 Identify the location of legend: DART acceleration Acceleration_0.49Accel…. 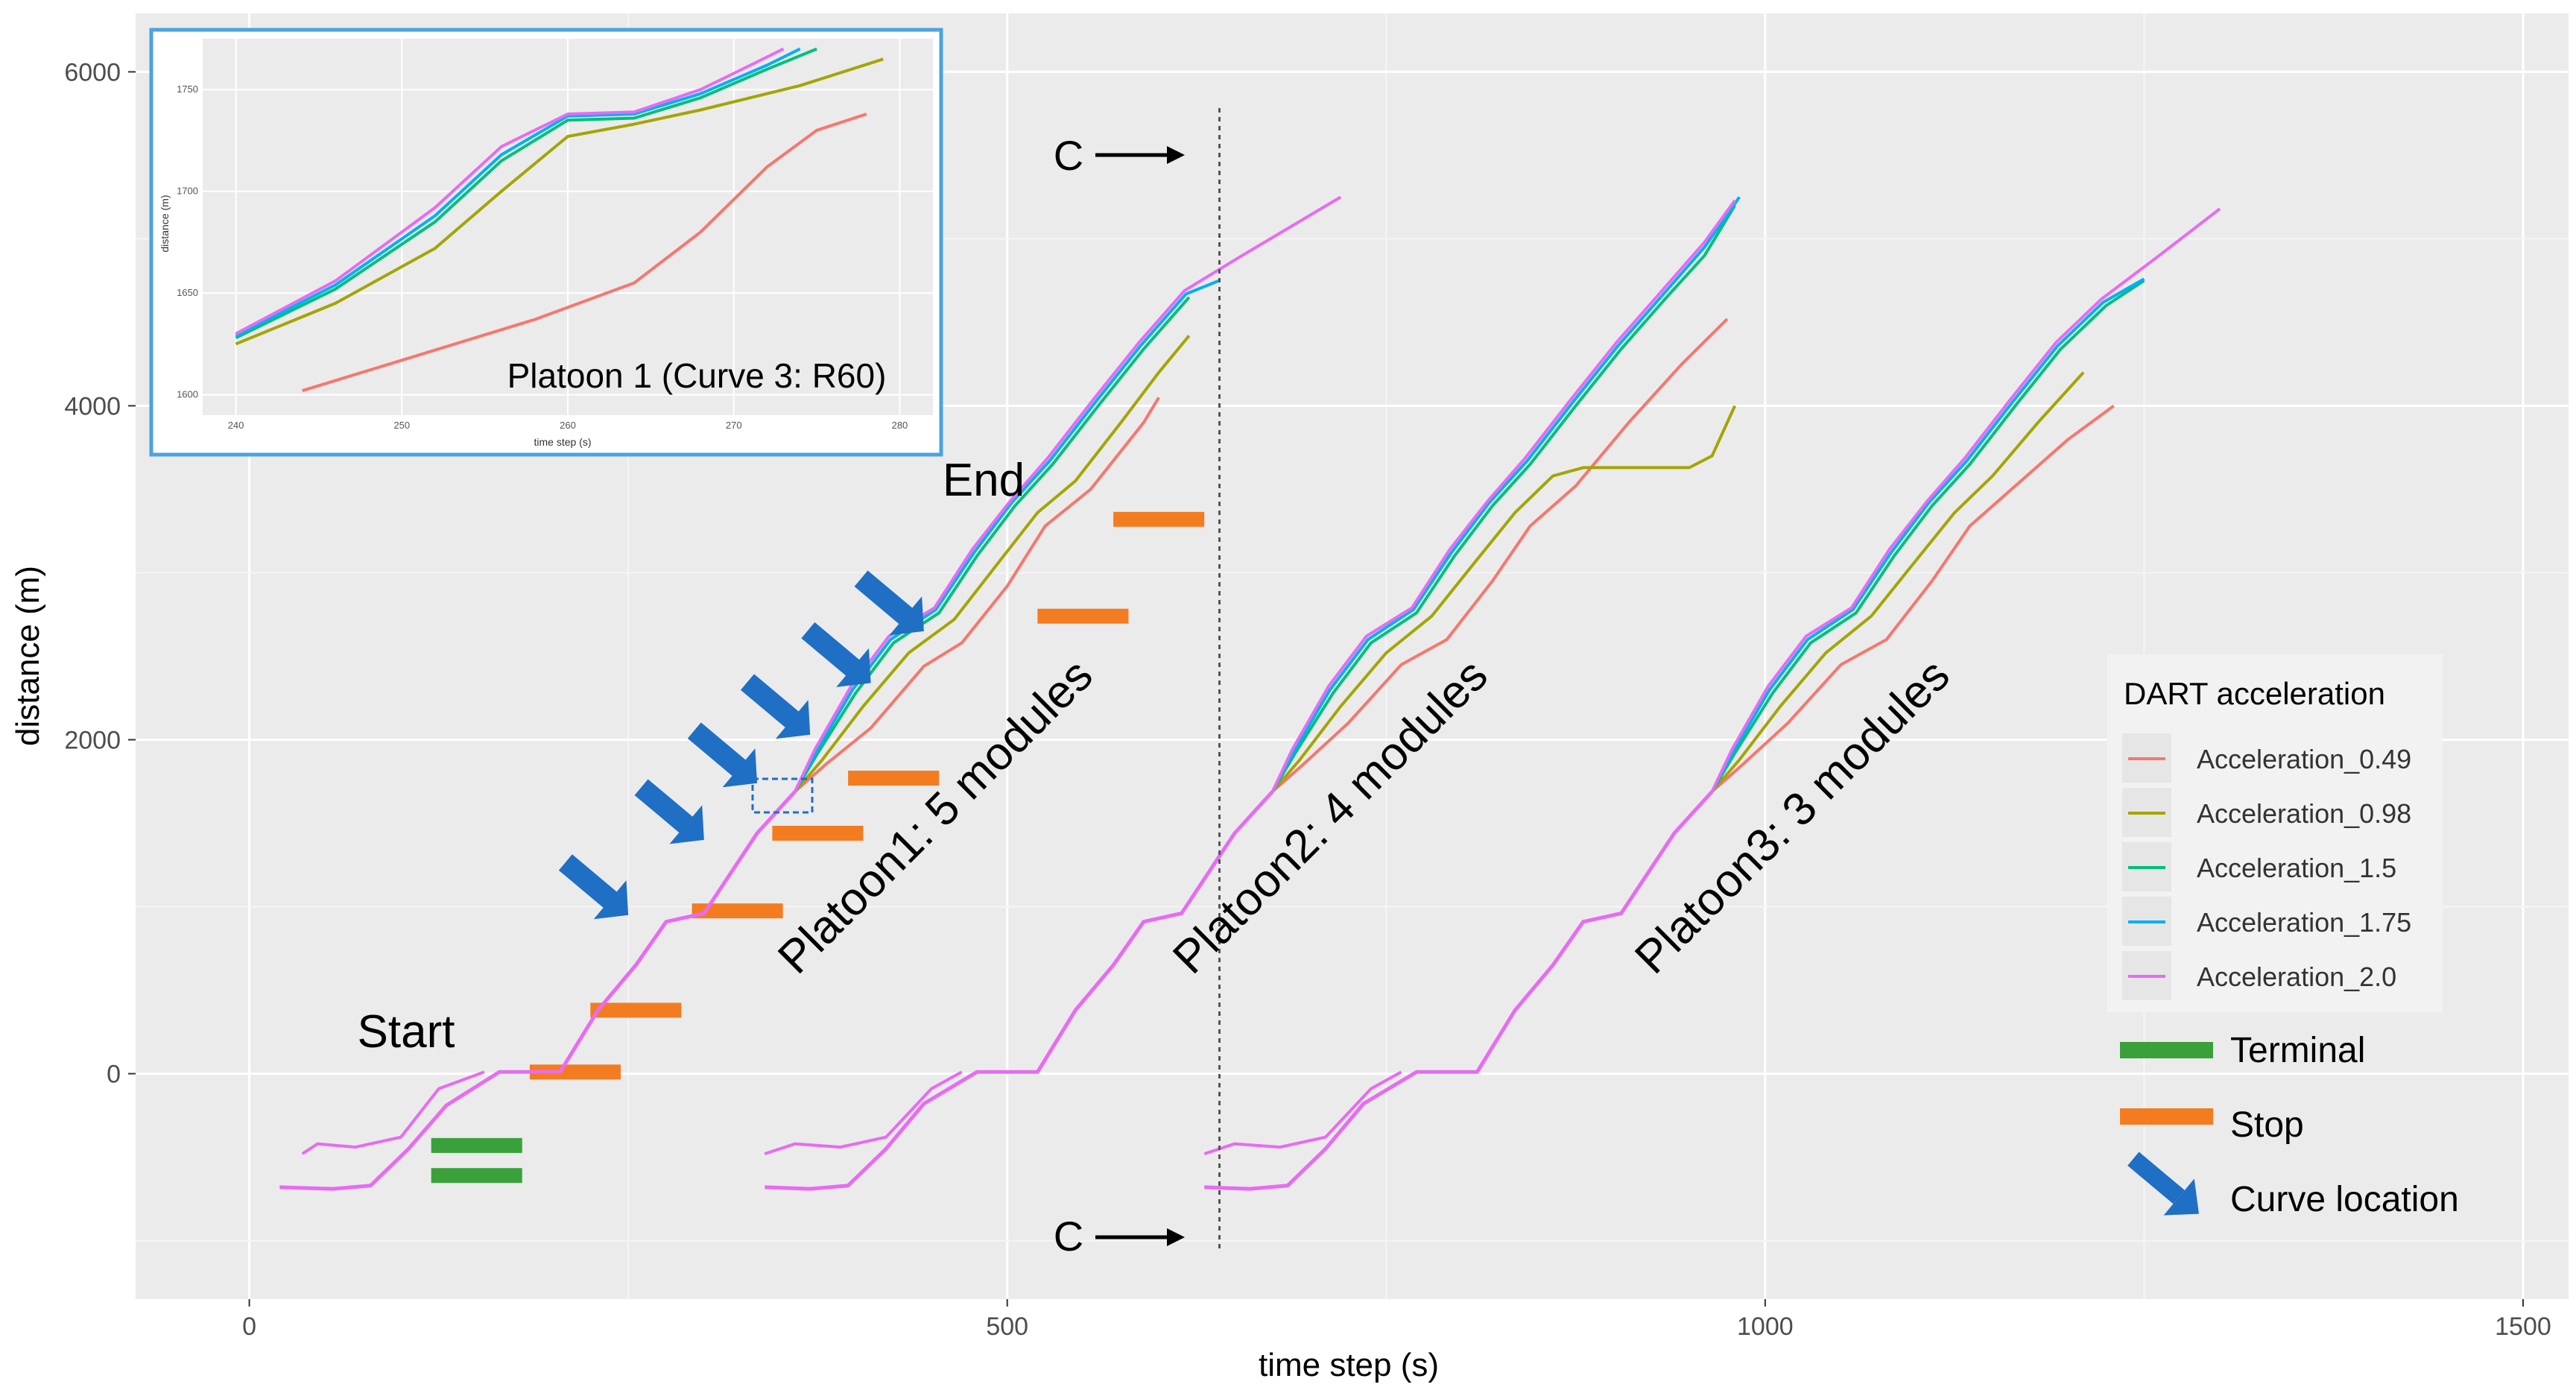
(2283, 936).